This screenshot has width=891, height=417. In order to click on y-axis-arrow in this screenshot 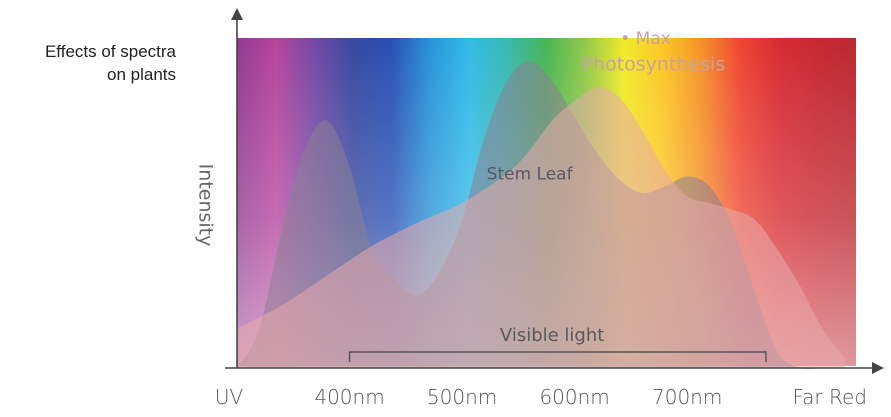, I will do `click(237, 14)`.